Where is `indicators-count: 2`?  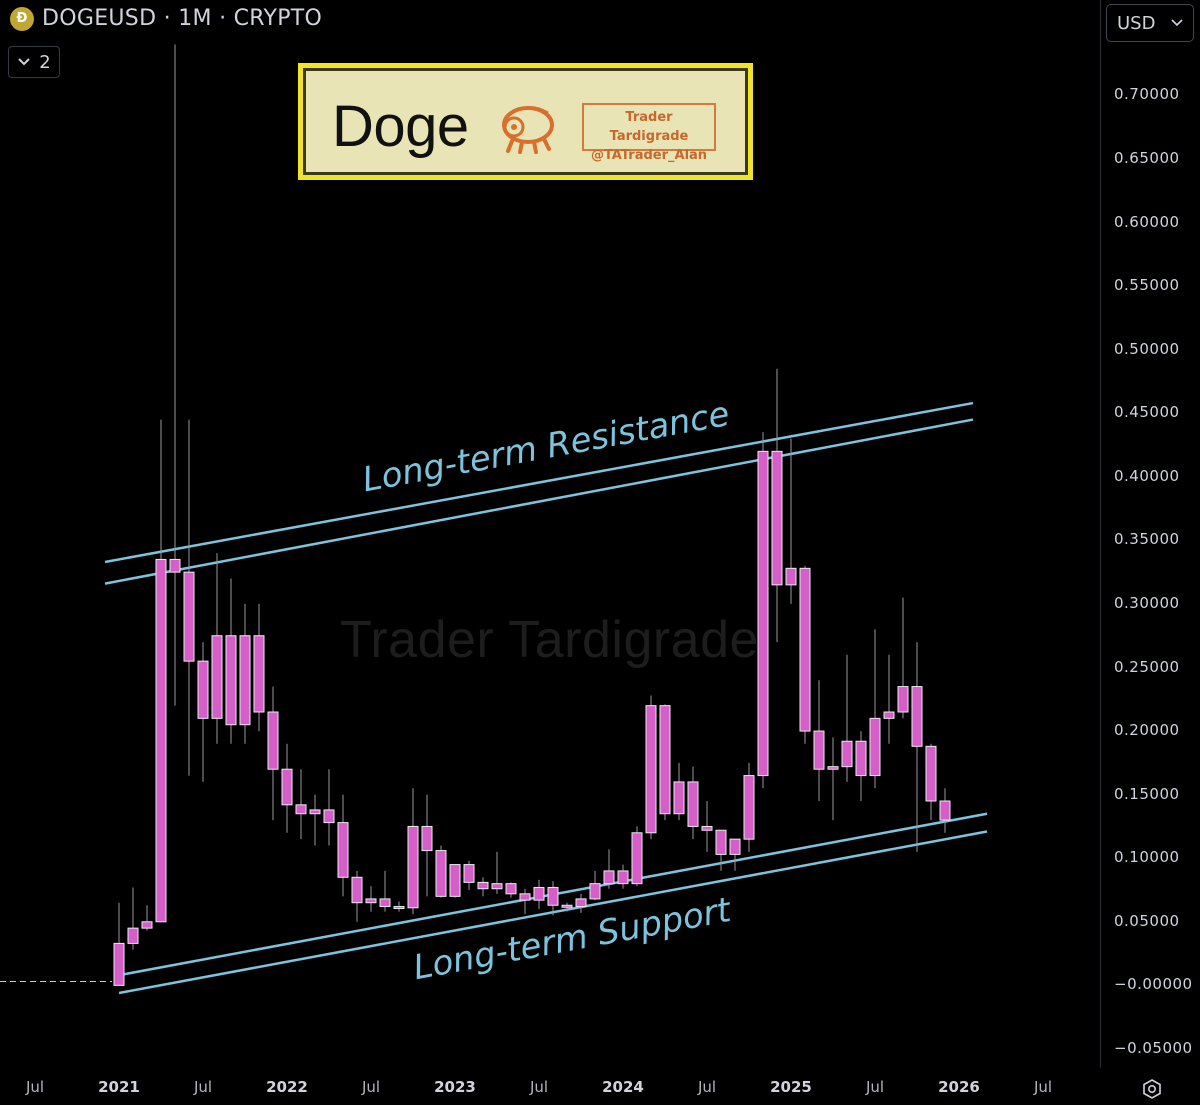 indicators-count: 2 is located at coordinates (45, 62).